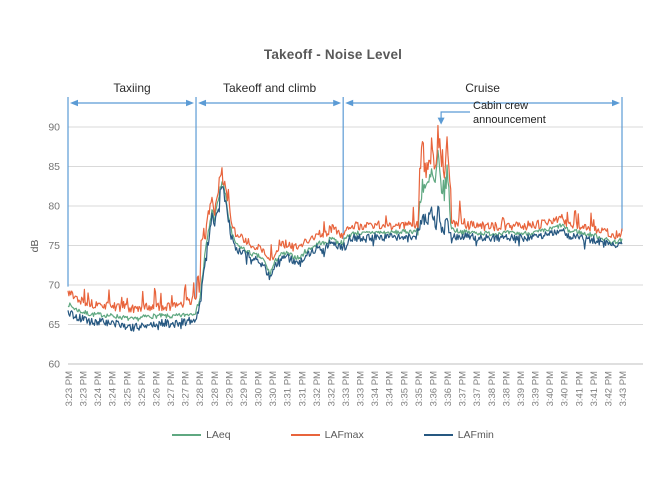 This screenshot has height=492, width=666. What do you see at coordinates (623, 388) in the screenshot?
I see `x-tick-label: 3:43 PM` at bounding box center [623, 388].